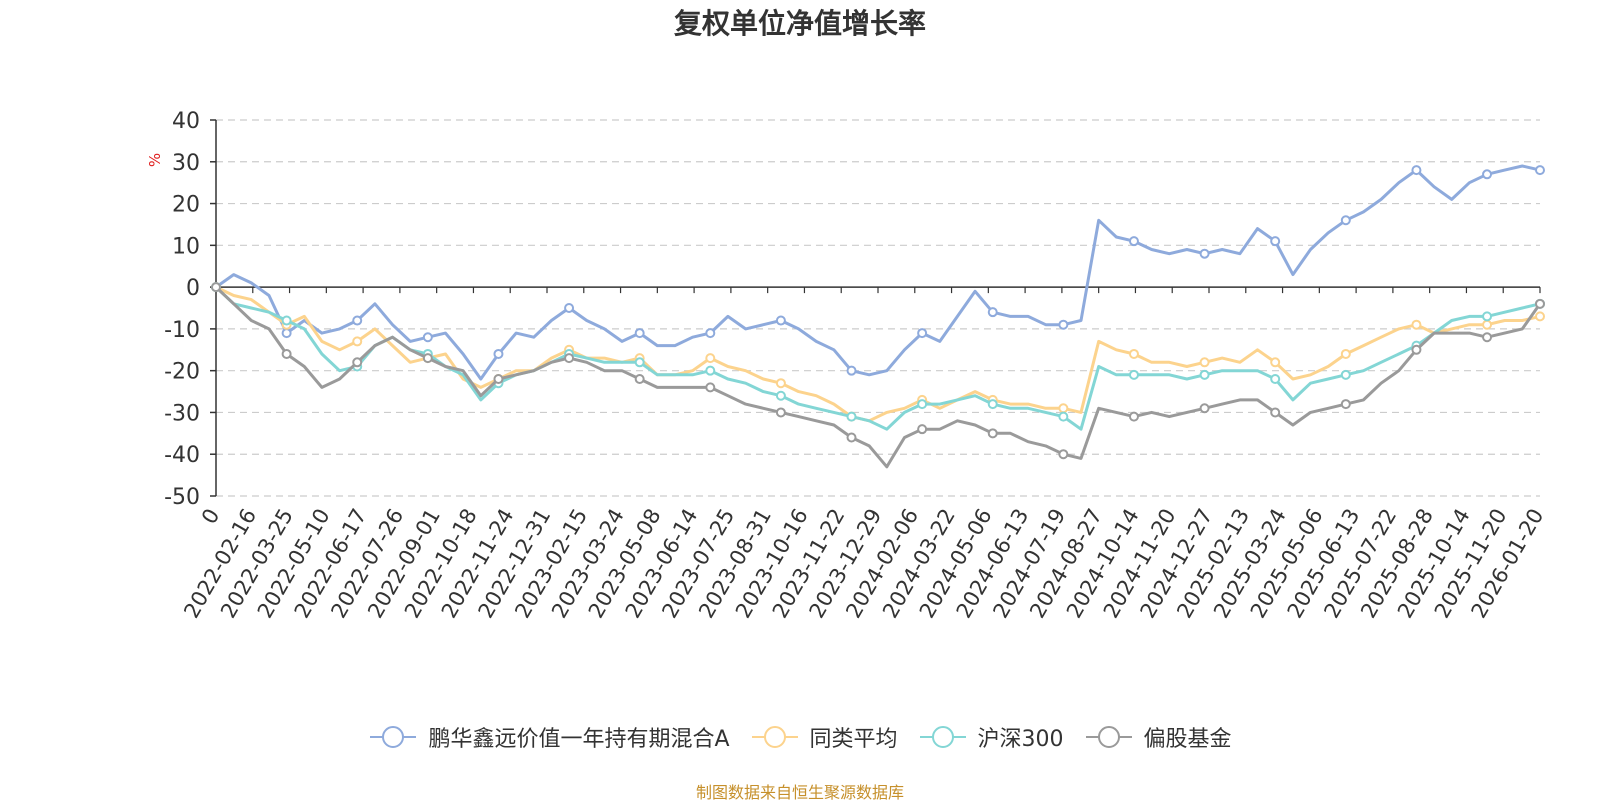  What do you see at coordinates (853, 739) in the screenshot?
I see `legend-label: 同类平均` at bounding box center [853, 739].